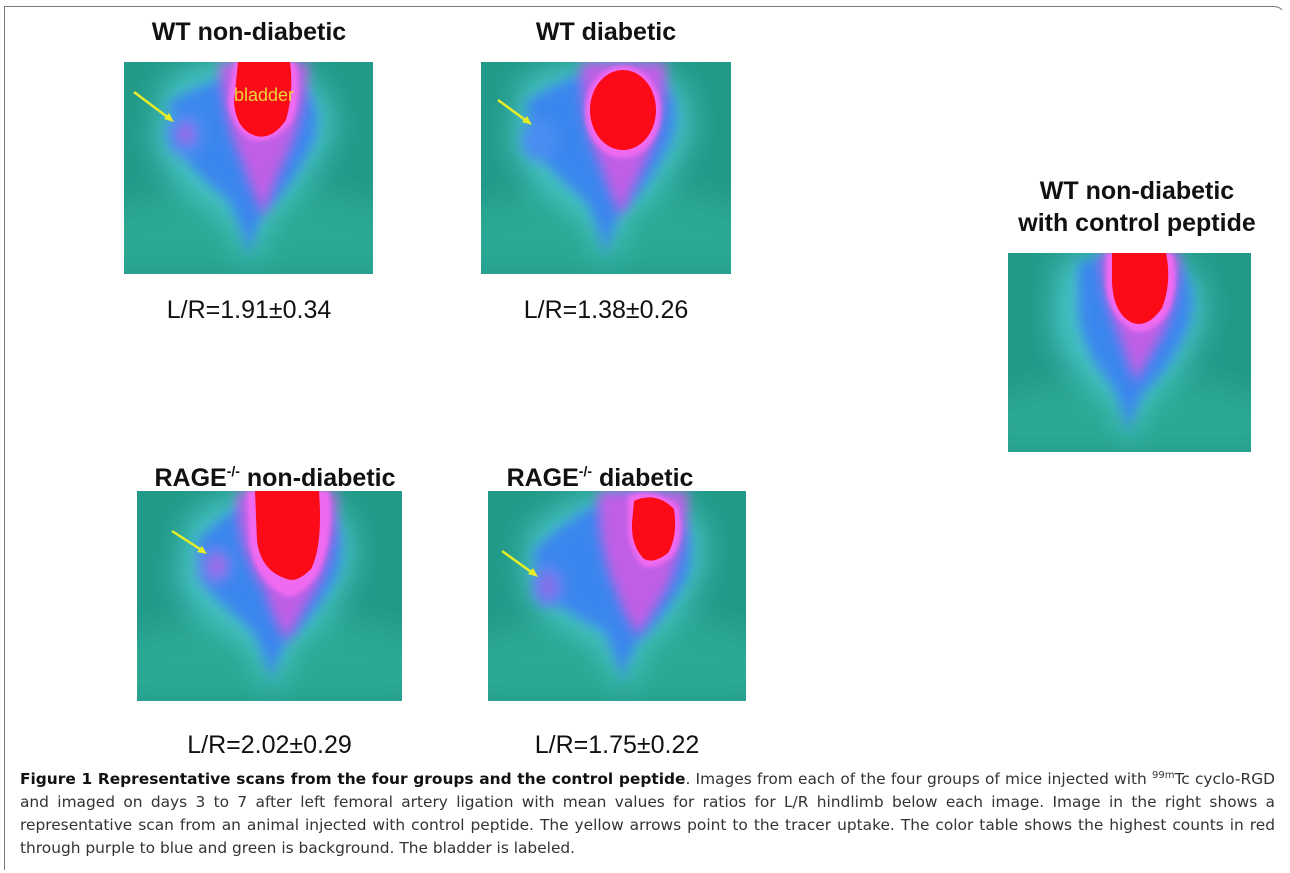 This screenshot has height=873, width=1290. Describe the element at coordinates (643, 478) in the screenshot. I see `title-rest: diabetic` at that location.